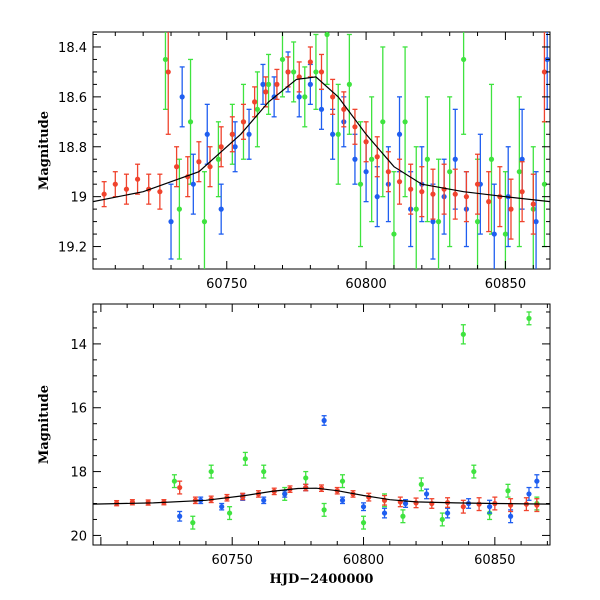 Image resolution: width=600 pixels, height=600 pixels. I want to click on y-tick-label: 19.2, so click(72, 248).